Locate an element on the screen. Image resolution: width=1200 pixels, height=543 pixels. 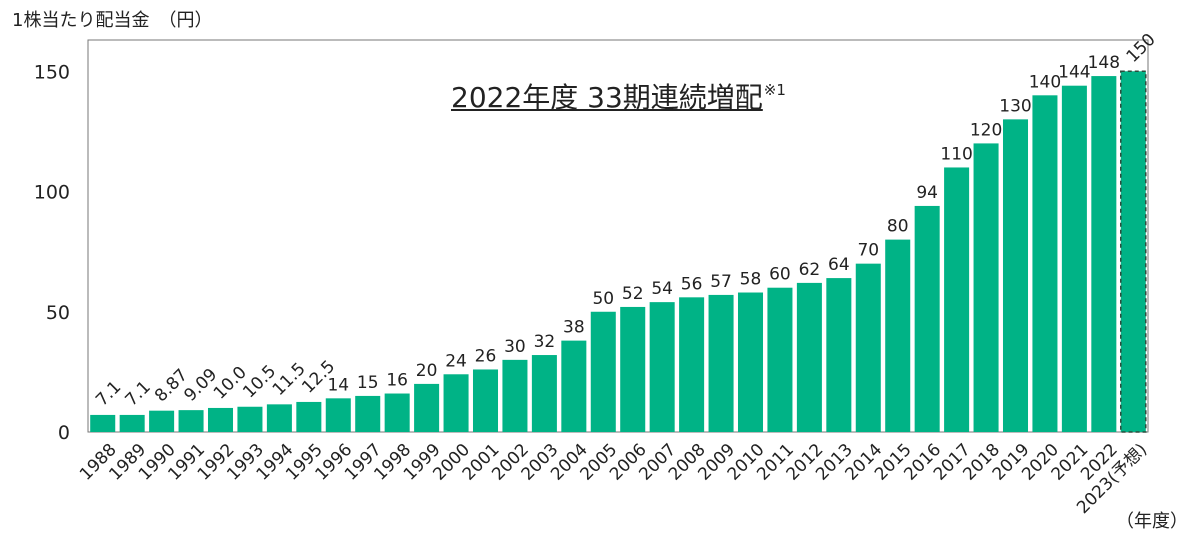
value-label: 16 is located at coordinates (397, 381).